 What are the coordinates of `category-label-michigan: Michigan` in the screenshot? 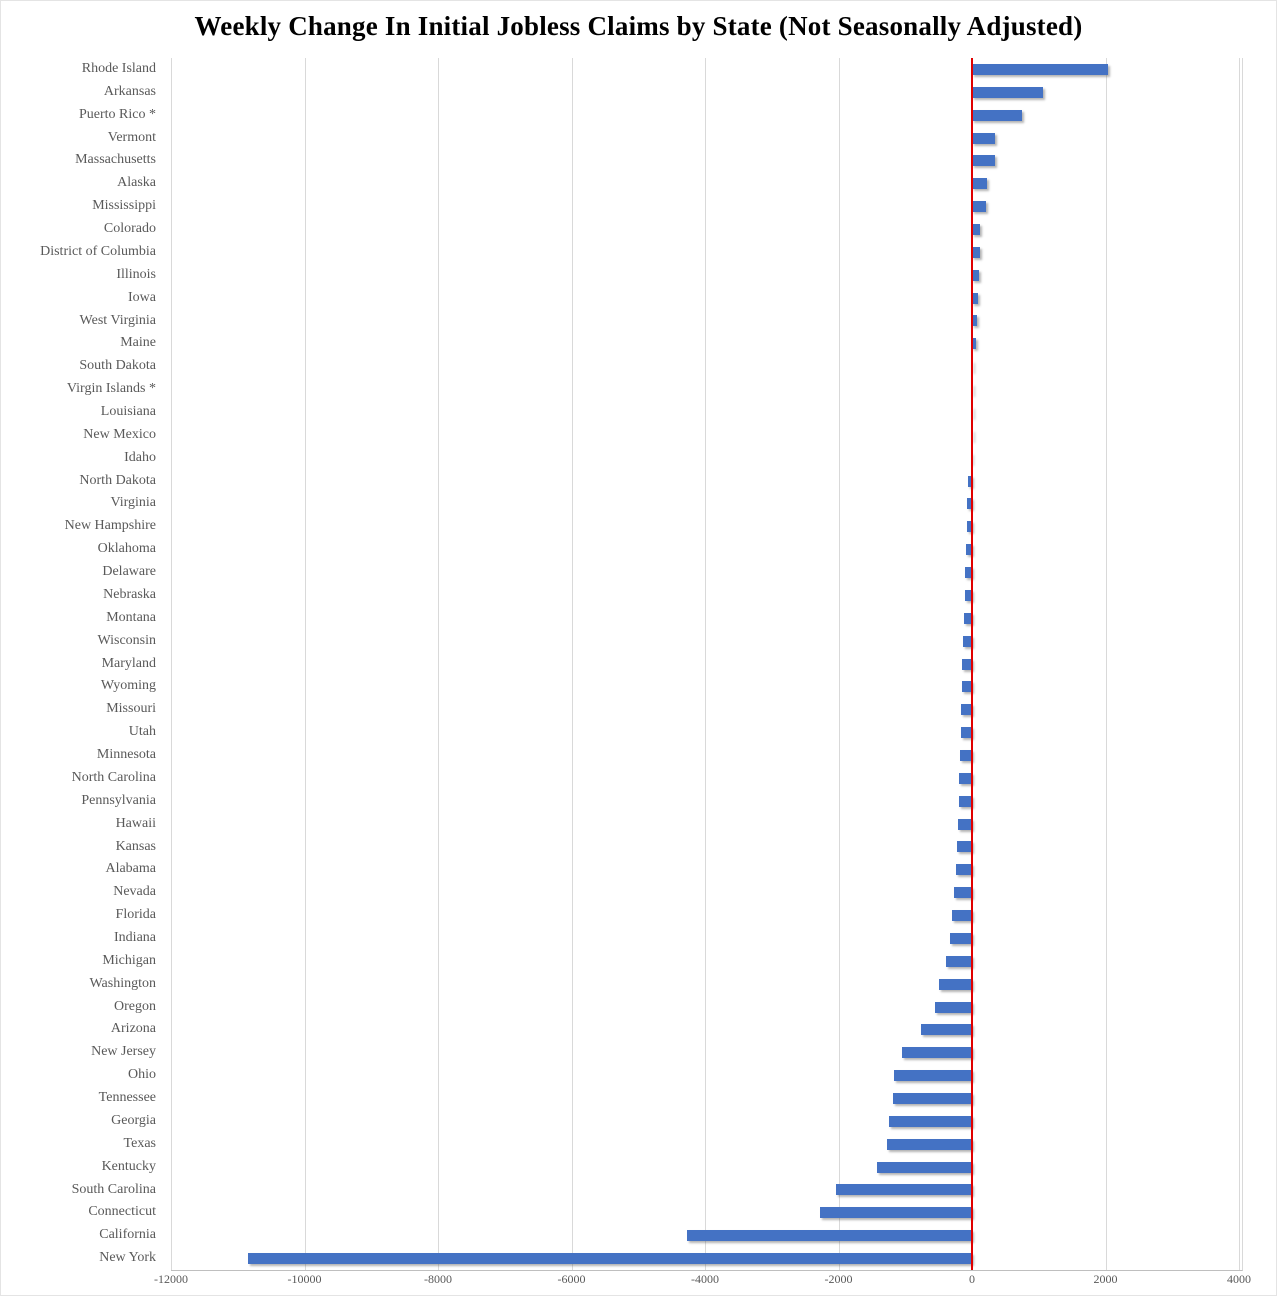 It's located at (129, 960).